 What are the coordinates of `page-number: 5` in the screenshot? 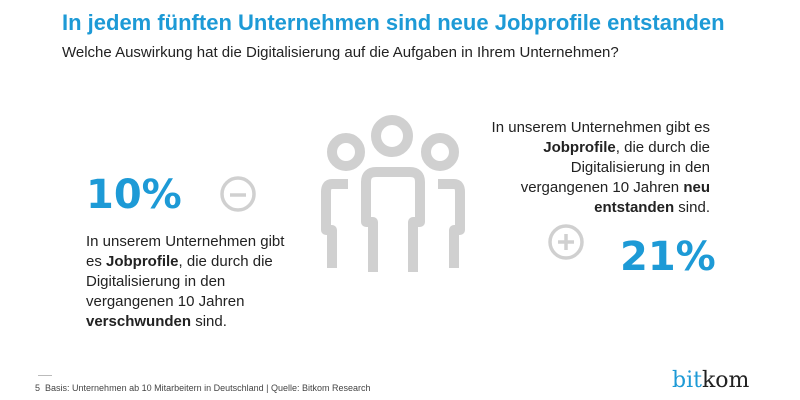 It's located at (38, 388).